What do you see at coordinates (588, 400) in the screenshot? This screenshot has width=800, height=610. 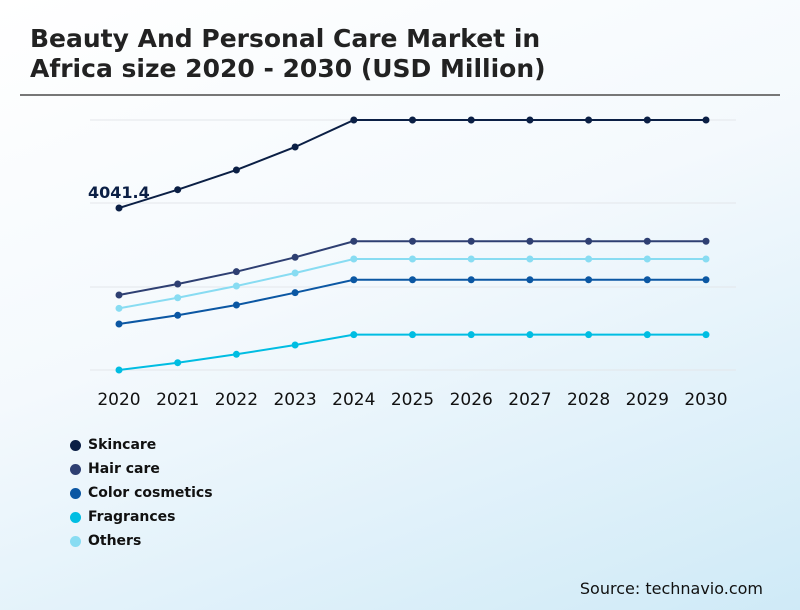 I see `x-tick-label: 2028` at bounding box center [588, 400].